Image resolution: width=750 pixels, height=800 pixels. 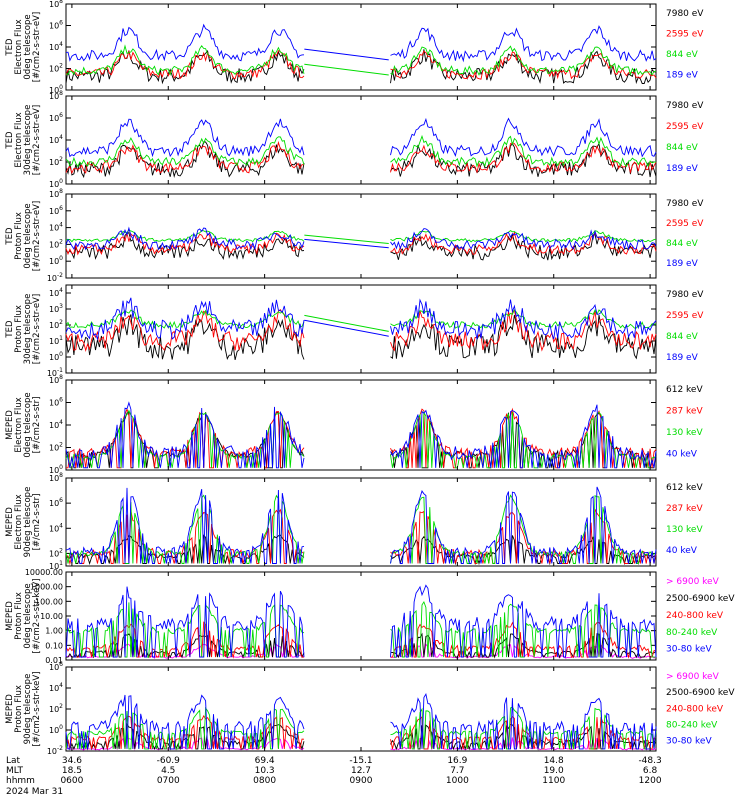 I want to click on x-tick-label-hhmm: 1000, so click(x=457, y=781).